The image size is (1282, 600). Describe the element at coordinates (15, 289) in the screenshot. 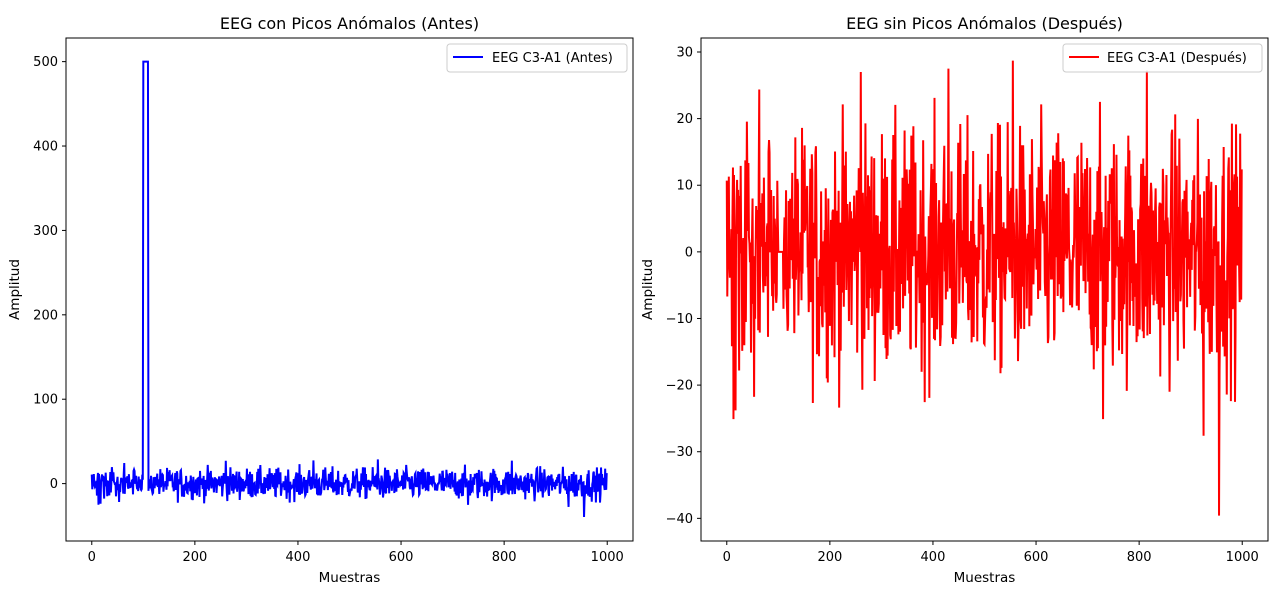

I see `left-y-axis-label: Amplitud` at that location.